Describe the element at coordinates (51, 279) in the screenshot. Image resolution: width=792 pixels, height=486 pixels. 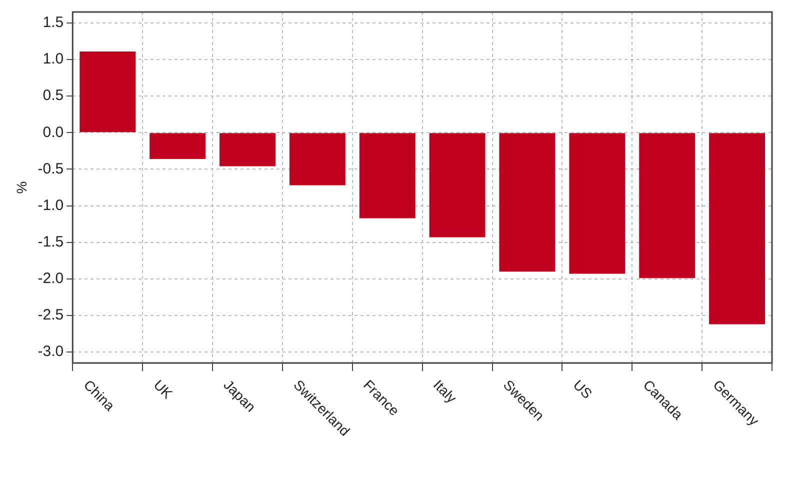
I see `y-tick-label: -2.0` at that location.